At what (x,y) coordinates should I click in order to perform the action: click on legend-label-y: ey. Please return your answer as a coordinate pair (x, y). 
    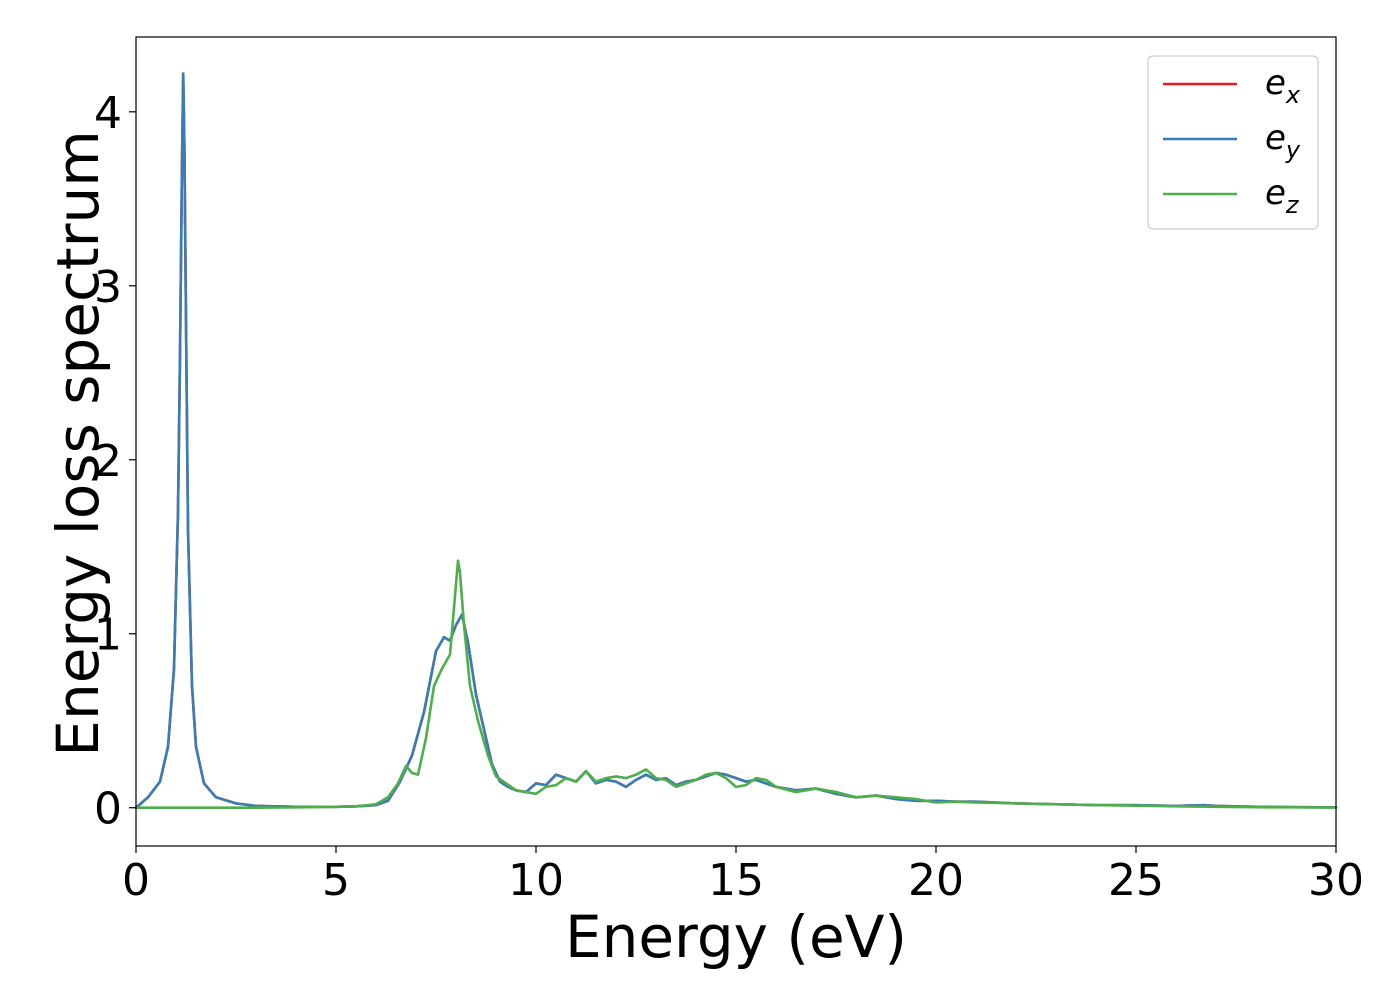
    Looking at the image, I should click on (1283, 141).